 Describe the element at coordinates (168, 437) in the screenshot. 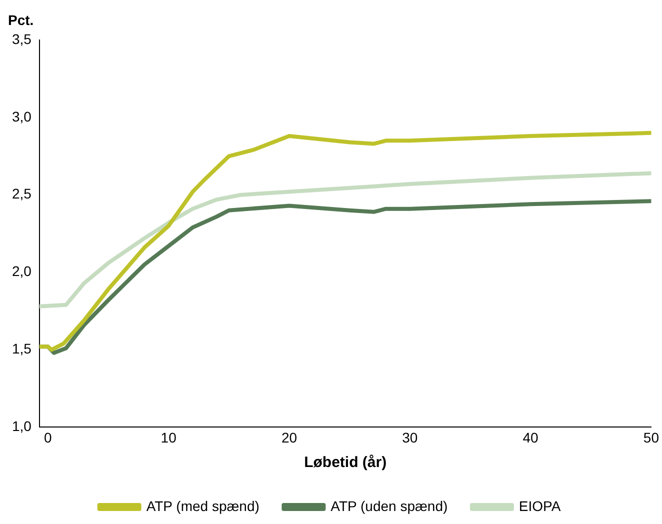

I see `x-tick-label: 10` at that location.